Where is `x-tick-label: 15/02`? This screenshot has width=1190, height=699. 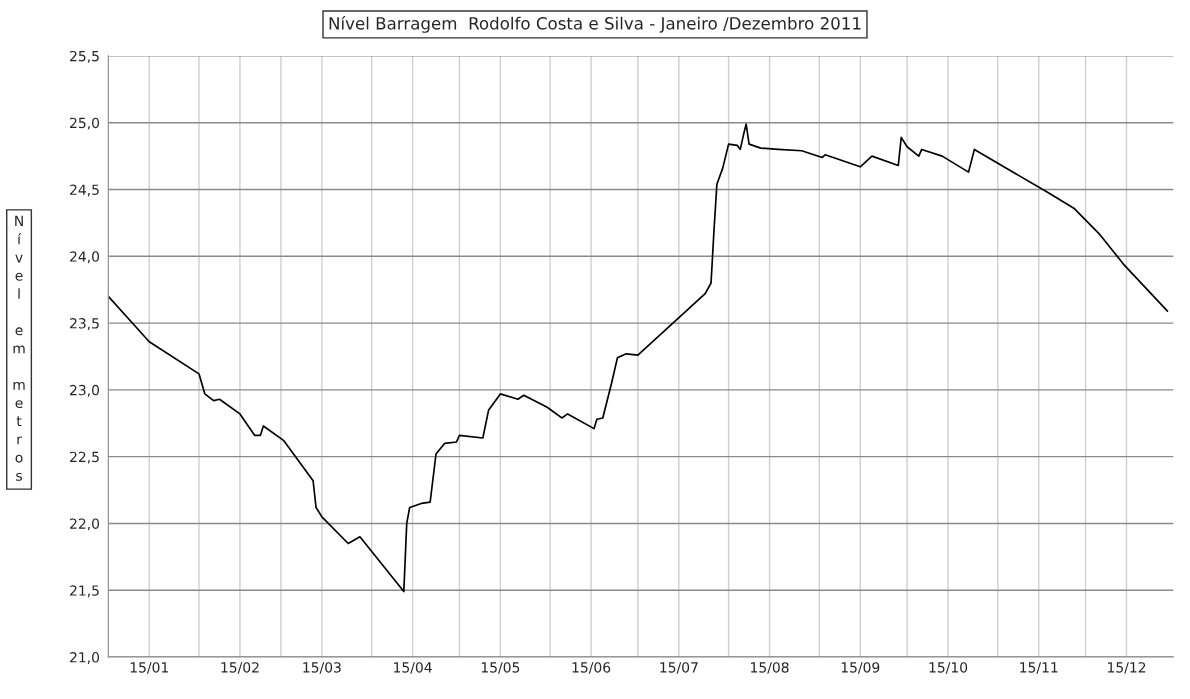 x-tick-label: 15/02 is located at coordinates (240, 668).